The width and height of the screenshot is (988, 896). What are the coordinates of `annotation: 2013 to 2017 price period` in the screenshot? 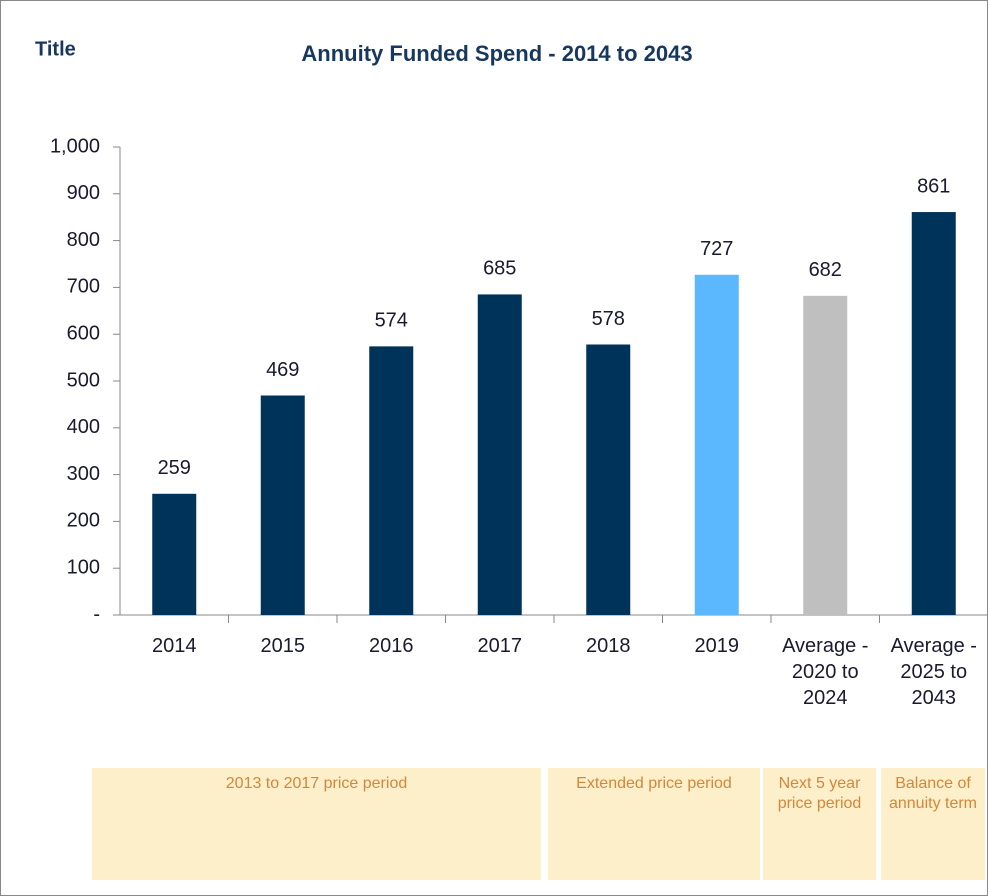 It's located at (316, 824).